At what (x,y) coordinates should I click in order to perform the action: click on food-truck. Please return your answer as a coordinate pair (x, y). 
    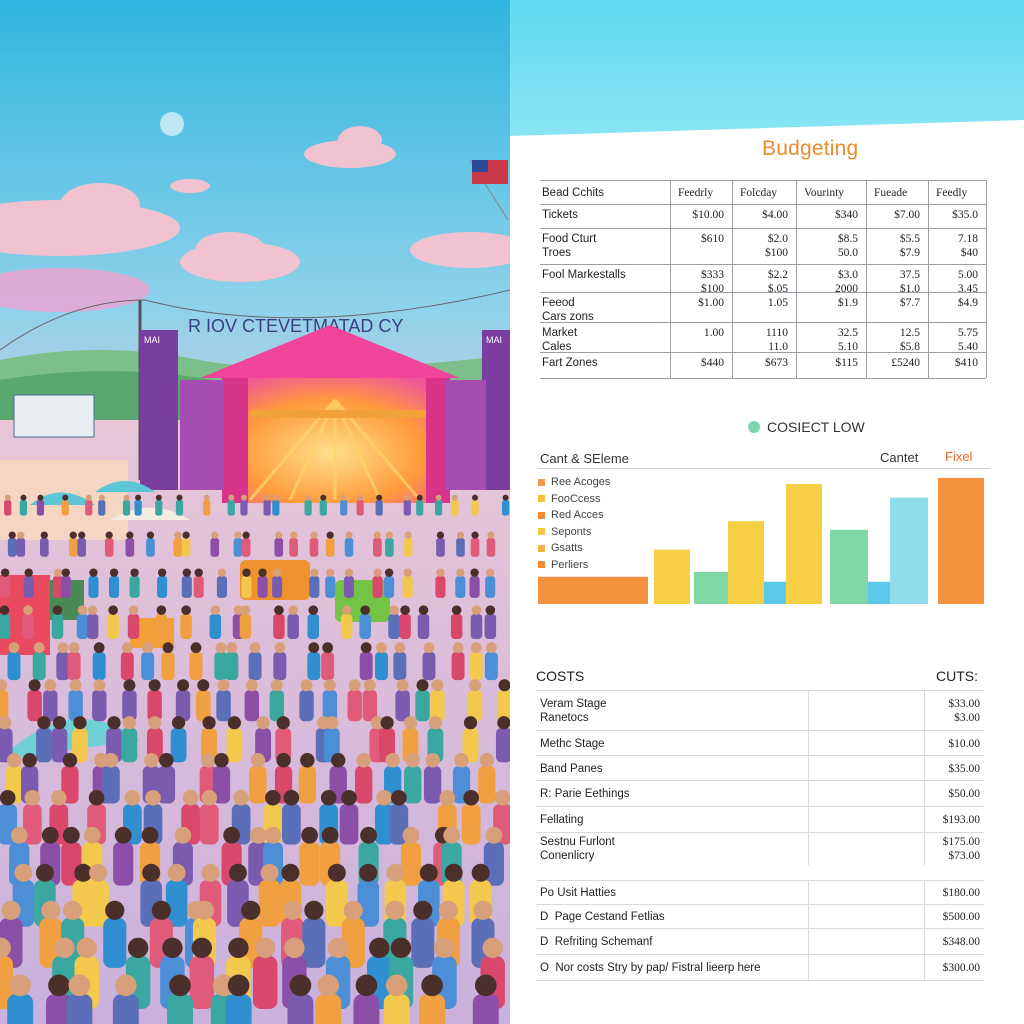
    Looking at the image, I should click on (54, 416).